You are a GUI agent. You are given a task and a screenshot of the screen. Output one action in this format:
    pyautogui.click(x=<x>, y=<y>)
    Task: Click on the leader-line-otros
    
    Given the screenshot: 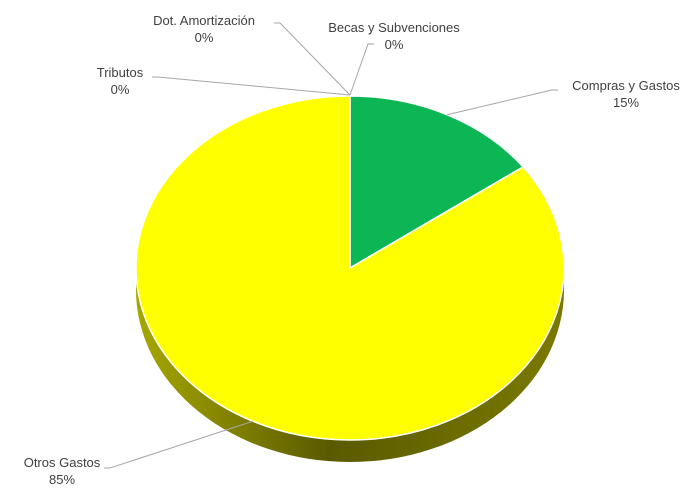 What is the action you would take?
    pyautogui.click(x=179, y=444)
    